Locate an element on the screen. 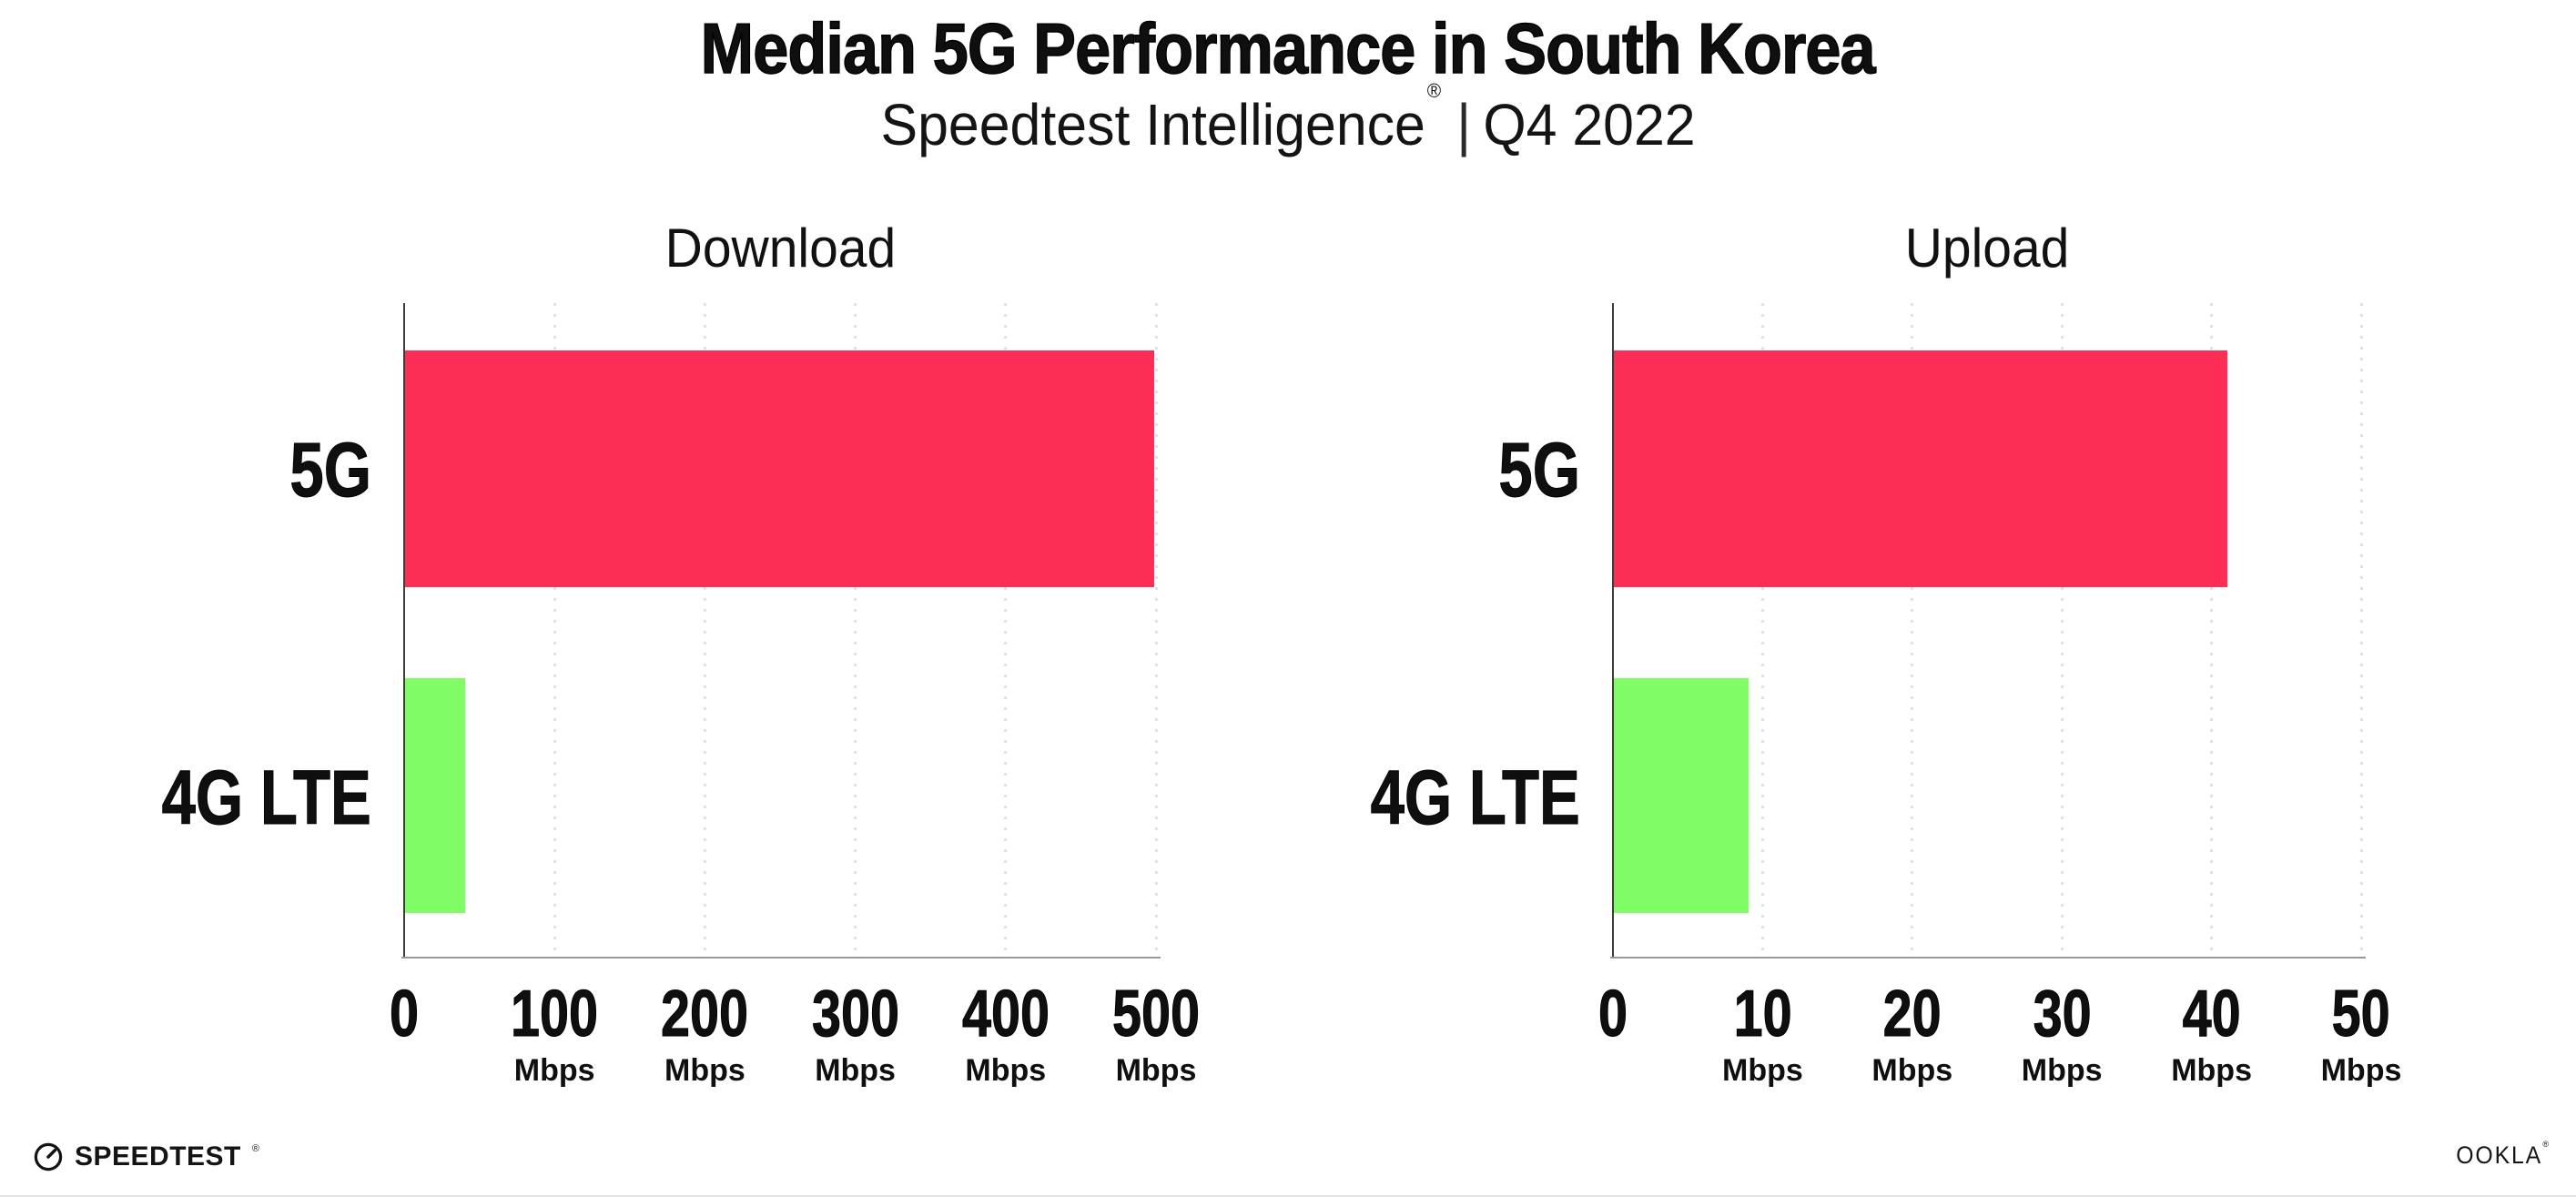  upload-label-4g-lte-text: 4G LTE is located at coordinates (1475, 798).